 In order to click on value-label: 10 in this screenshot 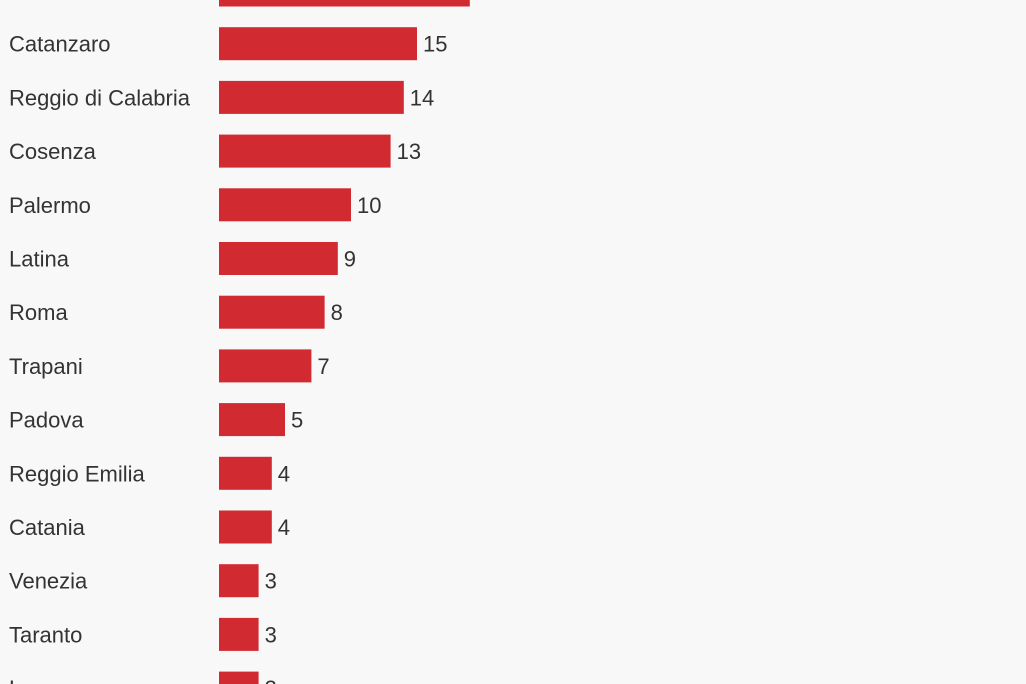, I will do `click(369, 205)`.